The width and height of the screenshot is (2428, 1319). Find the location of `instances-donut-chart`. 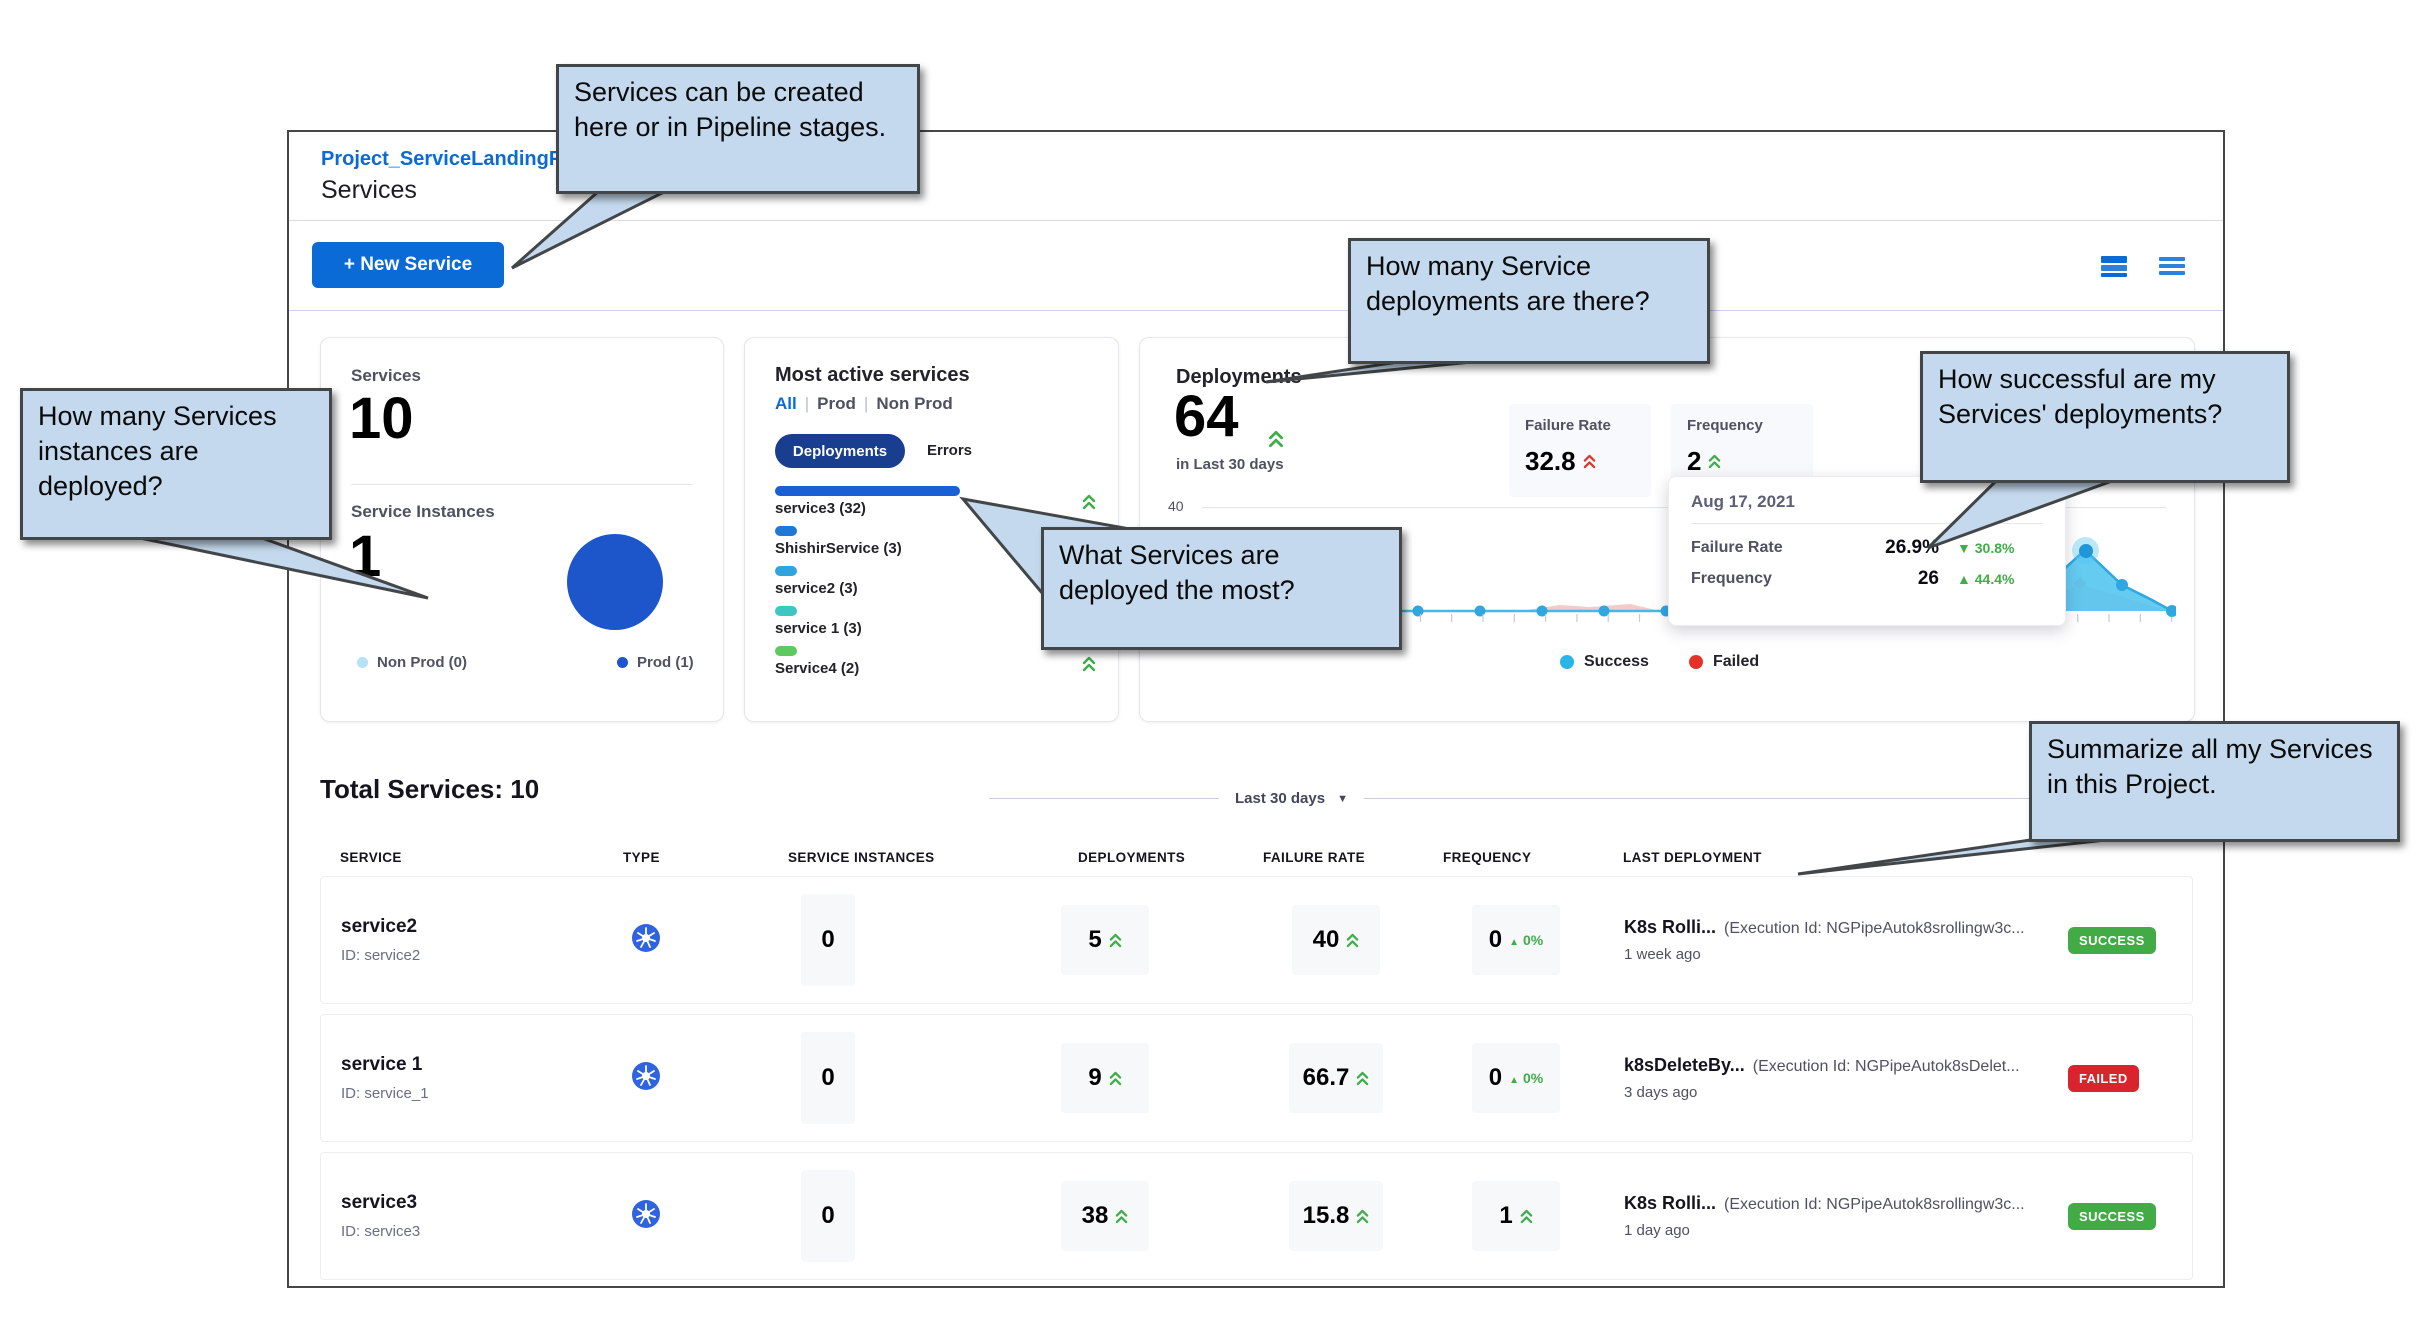

instances-donut-chart is located at coordinates (615, 582).